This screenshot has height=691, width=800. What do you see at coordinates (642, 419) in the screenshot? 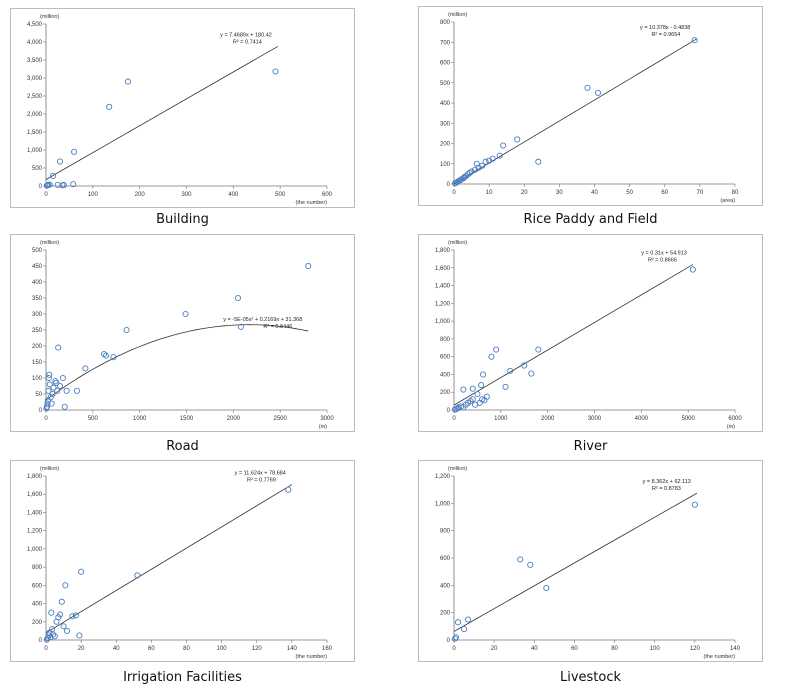
I see `river-x-tick-label: 4000` at bounding box center [642, 419].